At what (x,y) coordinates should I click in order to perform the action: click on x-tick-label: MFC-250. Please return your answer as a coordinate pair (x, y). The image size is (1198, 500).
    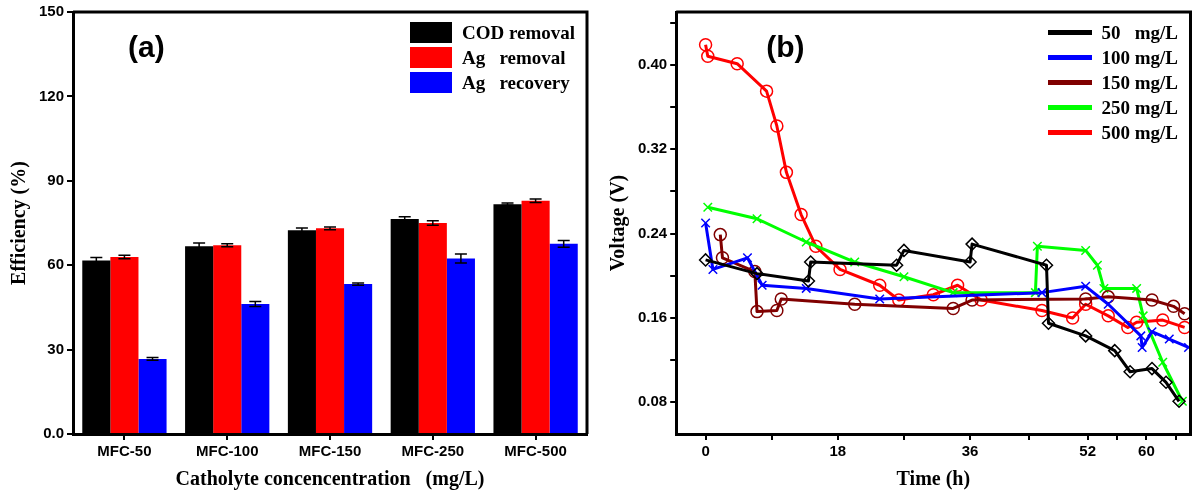
    Looking at the image, I should click on (433, 451).